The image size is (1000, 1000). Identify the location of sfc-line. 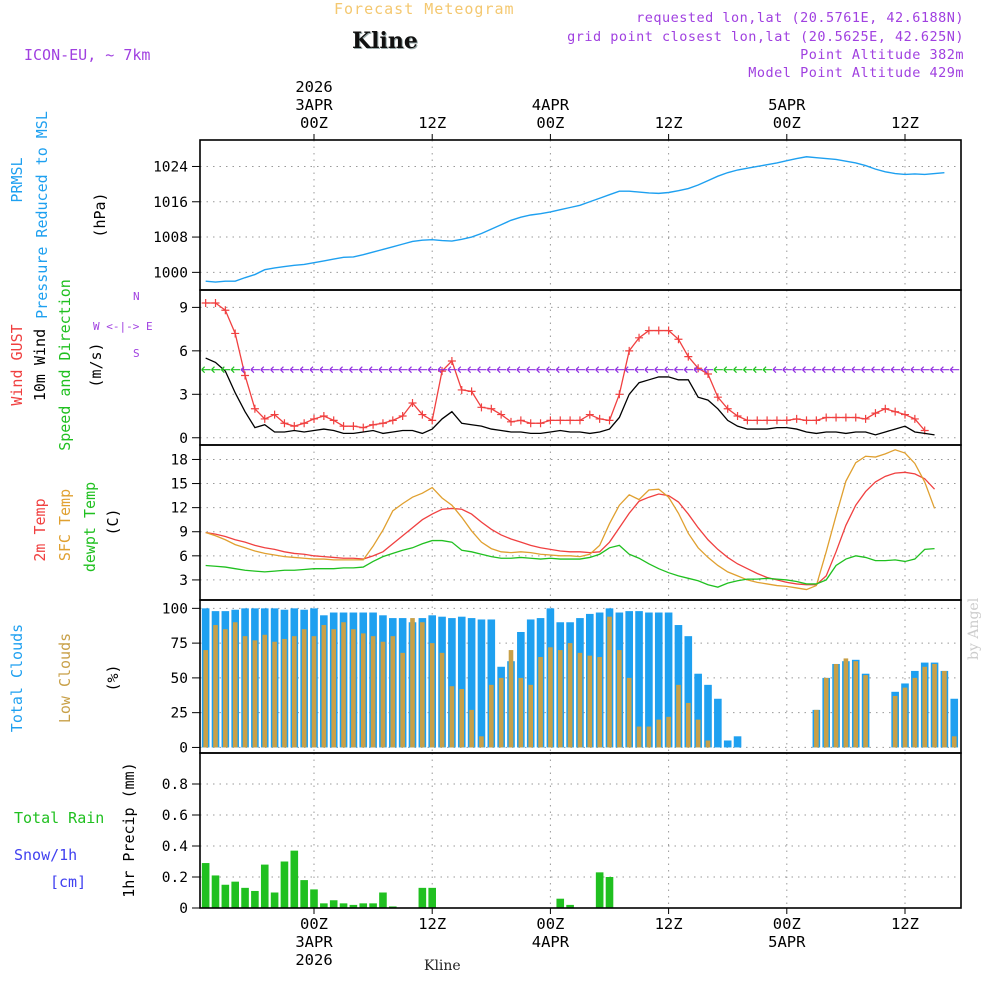
(570, 520).